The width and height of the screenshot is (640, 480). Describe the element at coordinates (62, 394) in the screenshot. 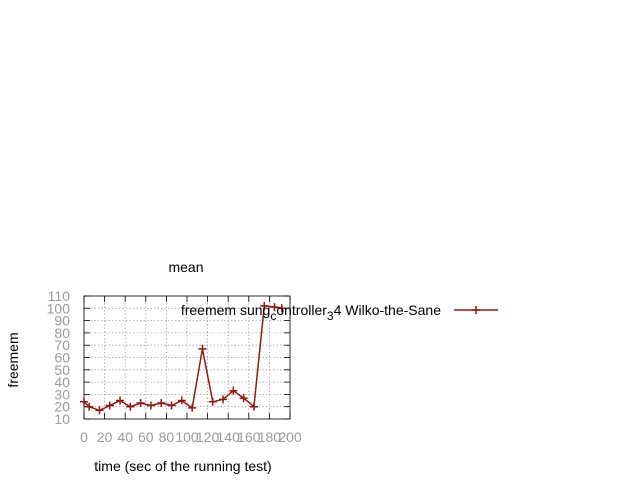

I see `y-tick-label: 30` at that location.